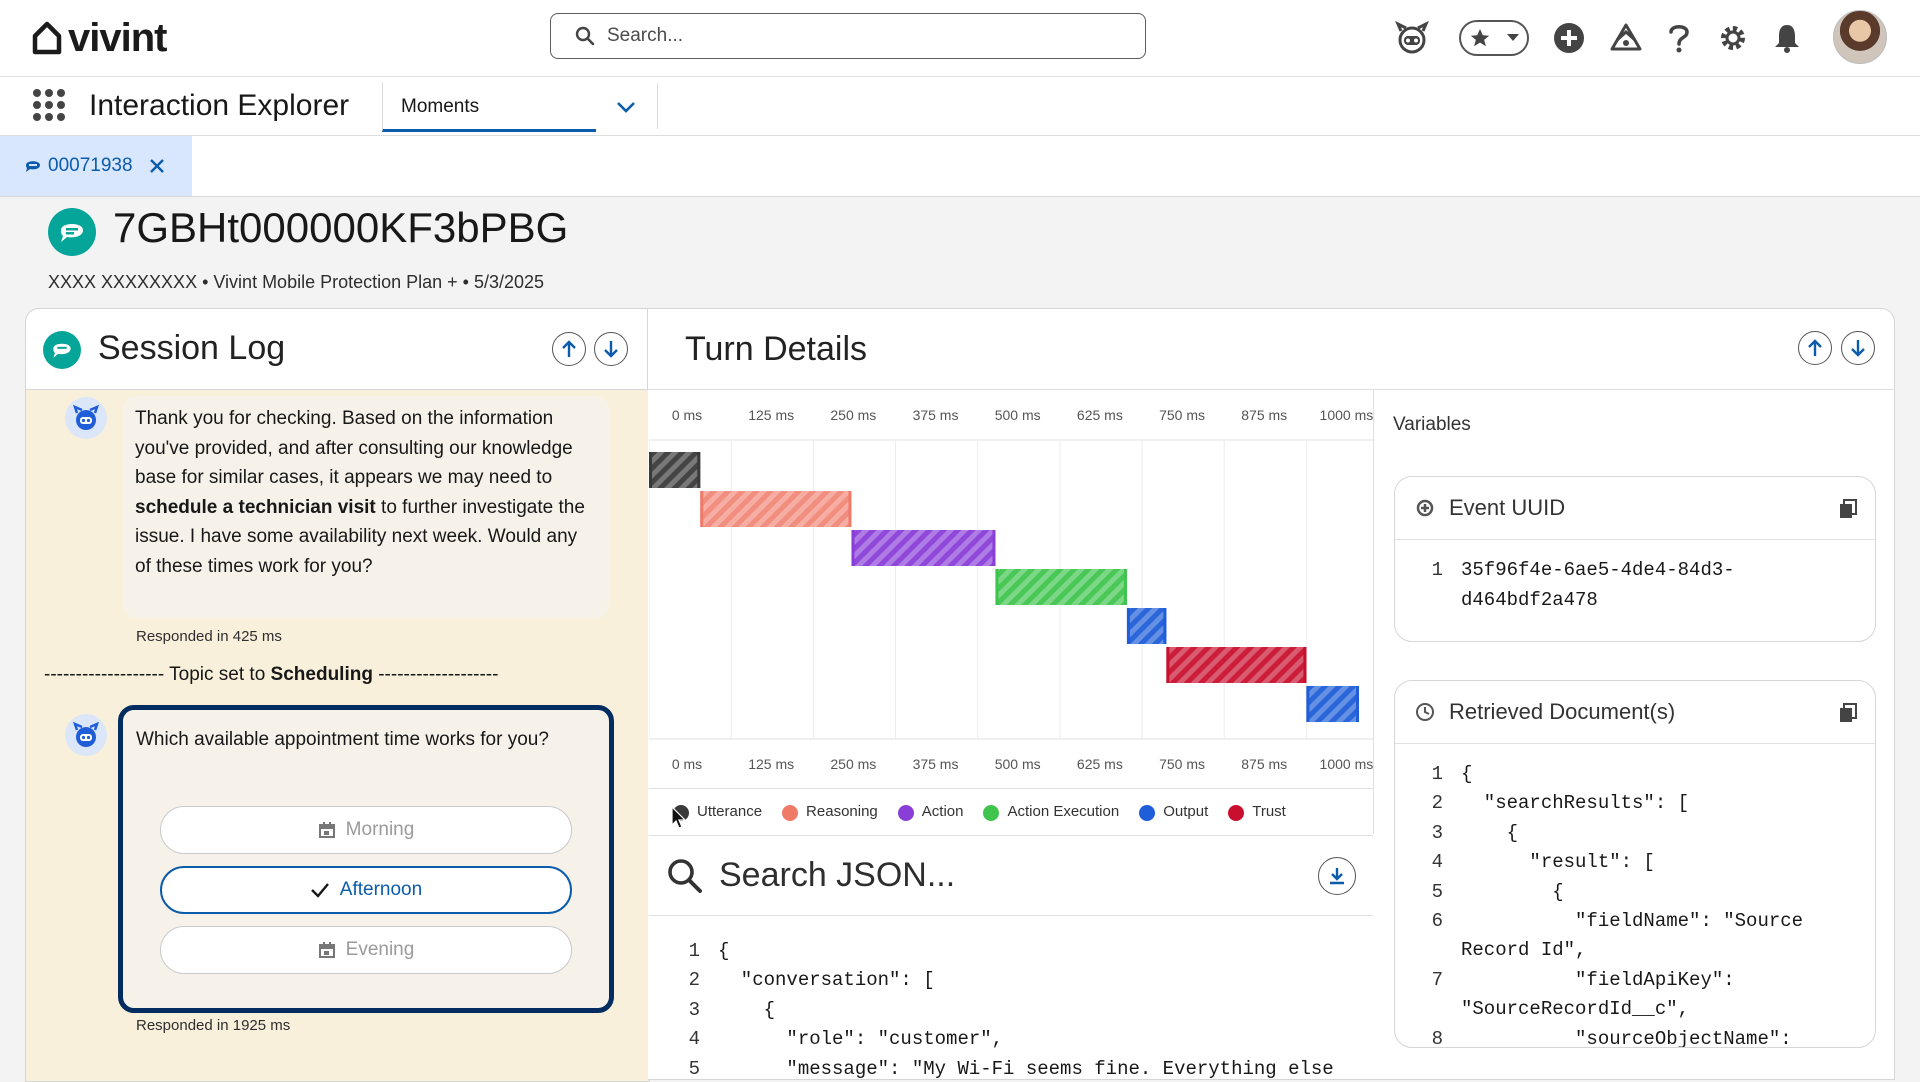 This screenshot has width=1920, height=1082. What do you see at coordinates (1479, 37) in the screenshot?
I see `star-icon` at bounding box center [1479, 37].